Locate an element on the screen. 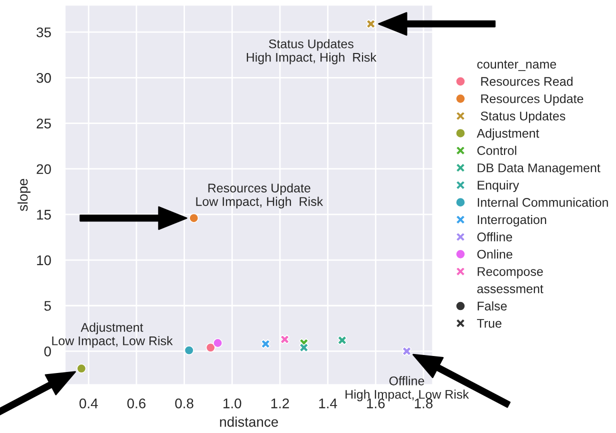 This screenshot has width=616, height=433. y-tick-label: 25 is located at coordinates (43, 123).